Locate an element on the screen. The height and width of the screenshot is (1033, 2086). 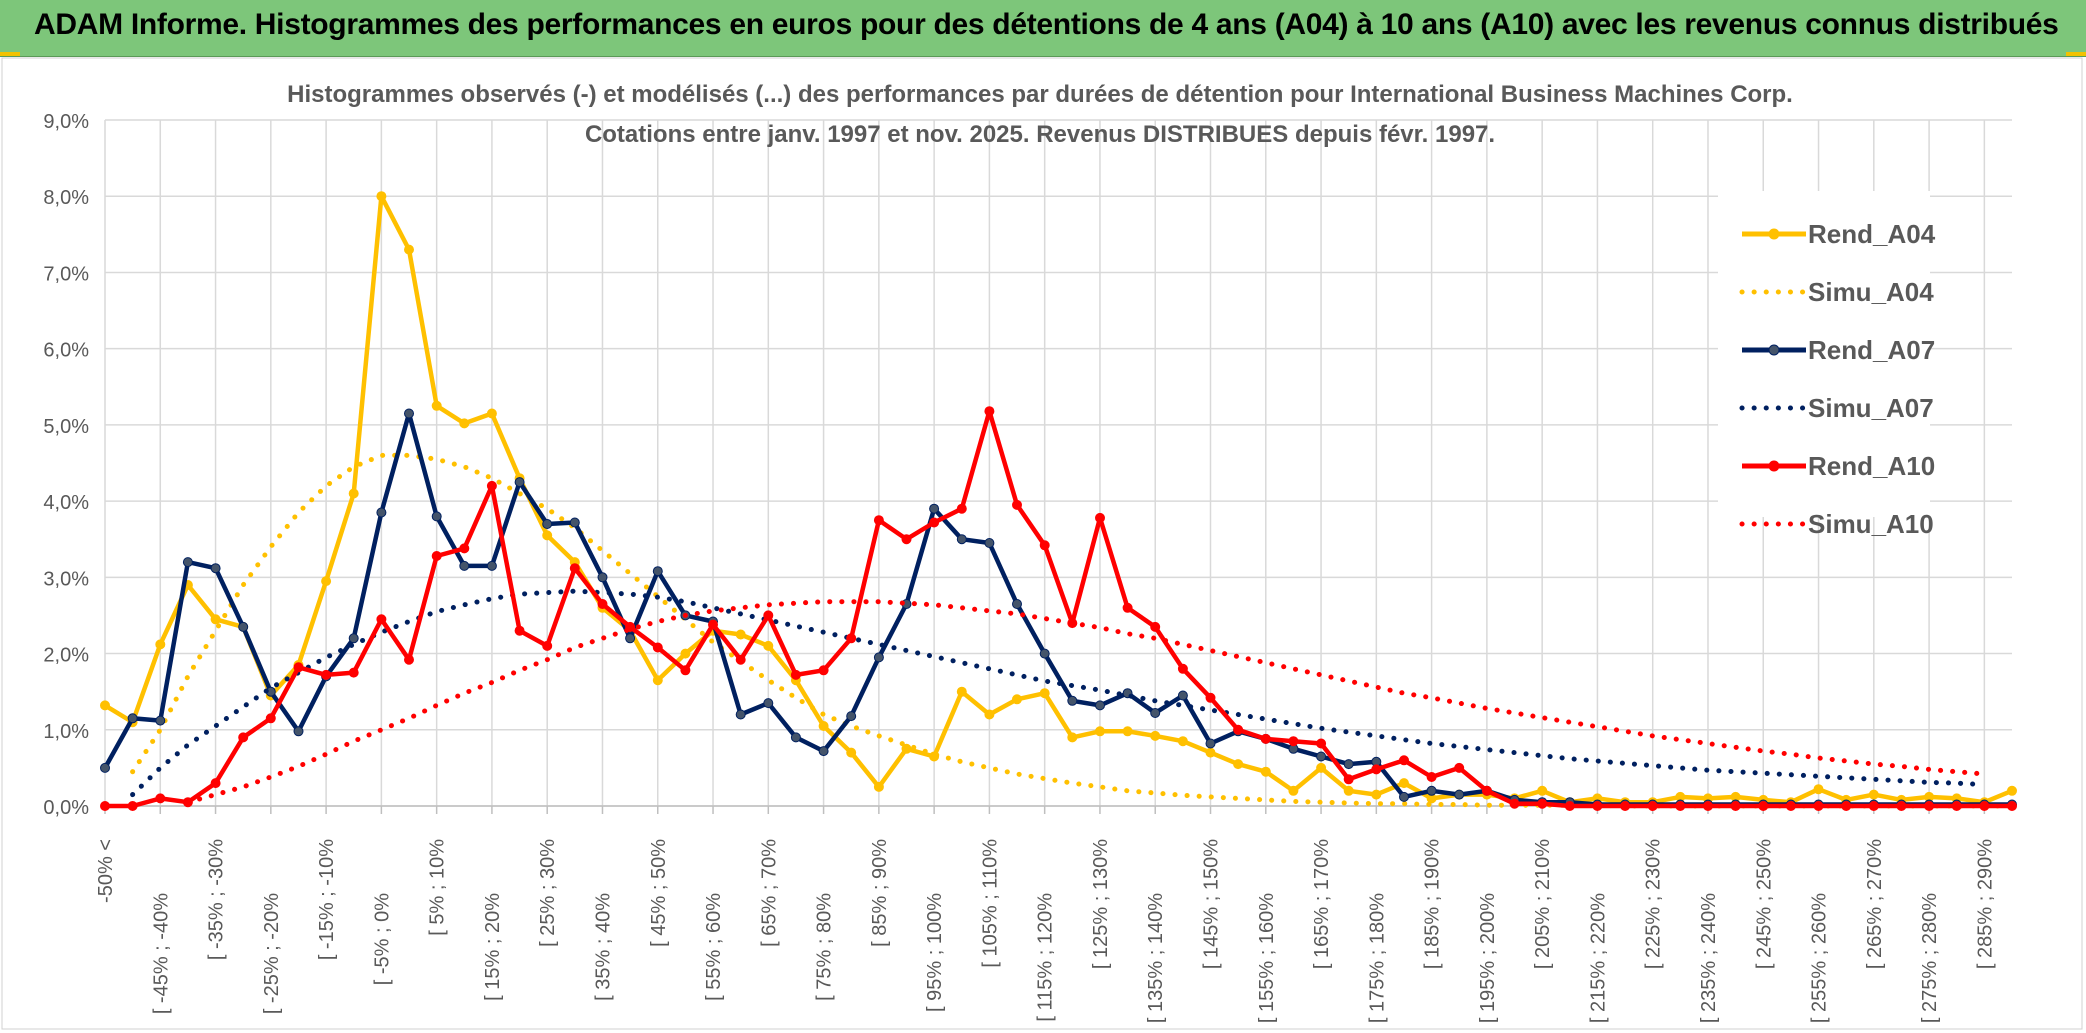
legend-label: Rend_A10 is located at coordinates (1871, 466).